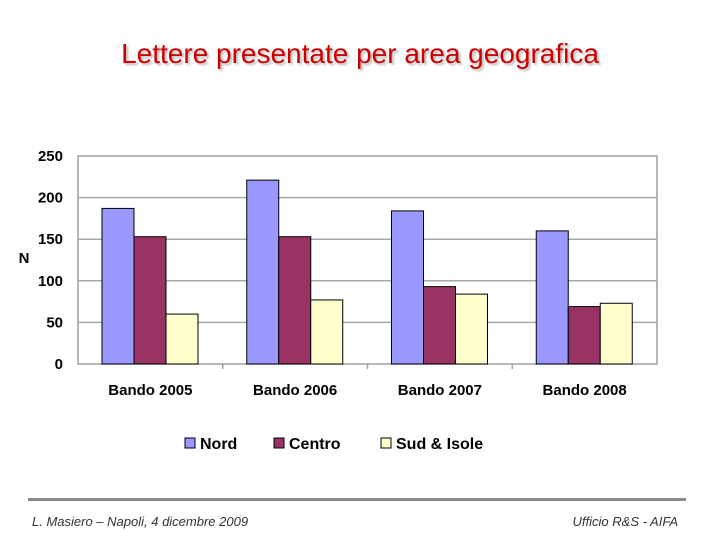 The height and width of the screenshot is (540, 720). What do you see at coordinates (585, 390) in the screenshot?
I see `x-tick-label: Bando 2008` at bounding box center [585, 390].